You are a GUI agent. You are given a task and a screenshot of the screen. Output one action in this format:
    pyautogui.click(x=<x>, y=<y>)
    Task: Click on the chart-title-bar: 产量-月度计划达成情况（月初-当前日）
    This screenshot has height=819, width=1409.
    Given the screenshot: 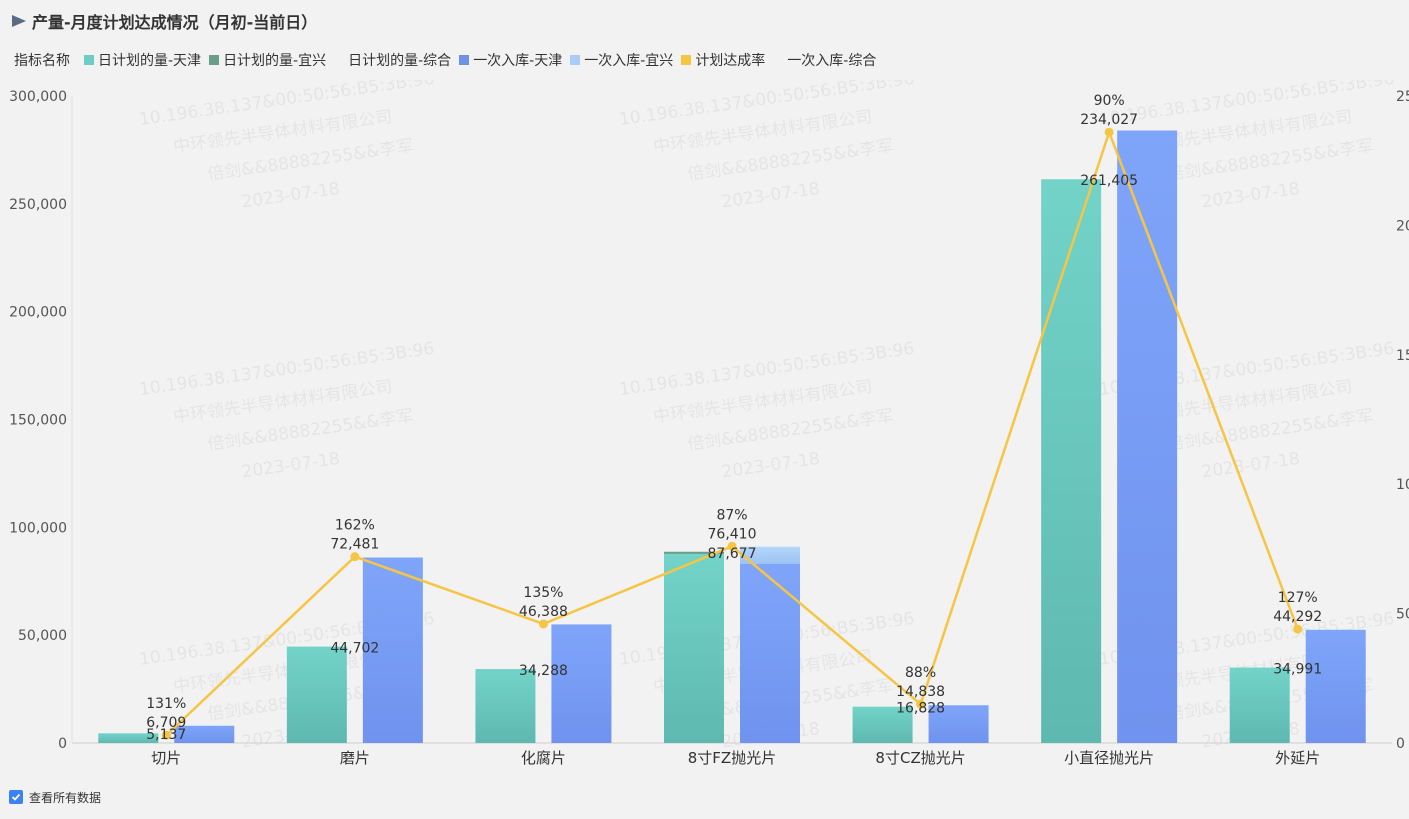 What is the action you would take?
    pyautogui.click(x=164, y=21)
    